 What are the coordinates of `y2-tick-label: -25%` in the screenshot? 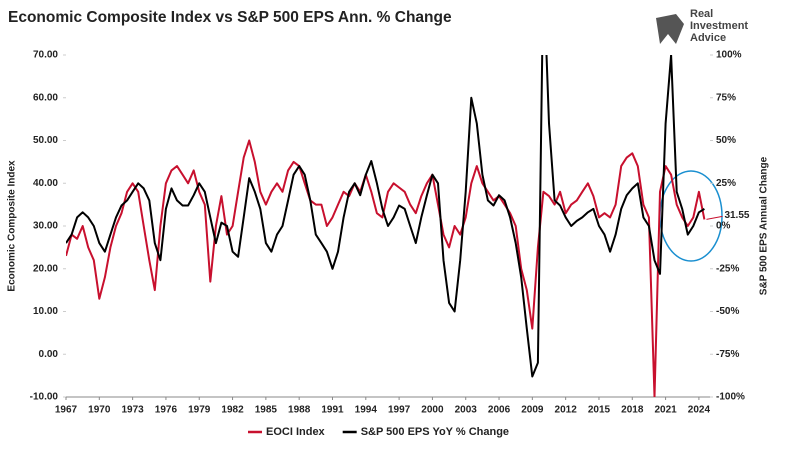 It's located at (727, 268).